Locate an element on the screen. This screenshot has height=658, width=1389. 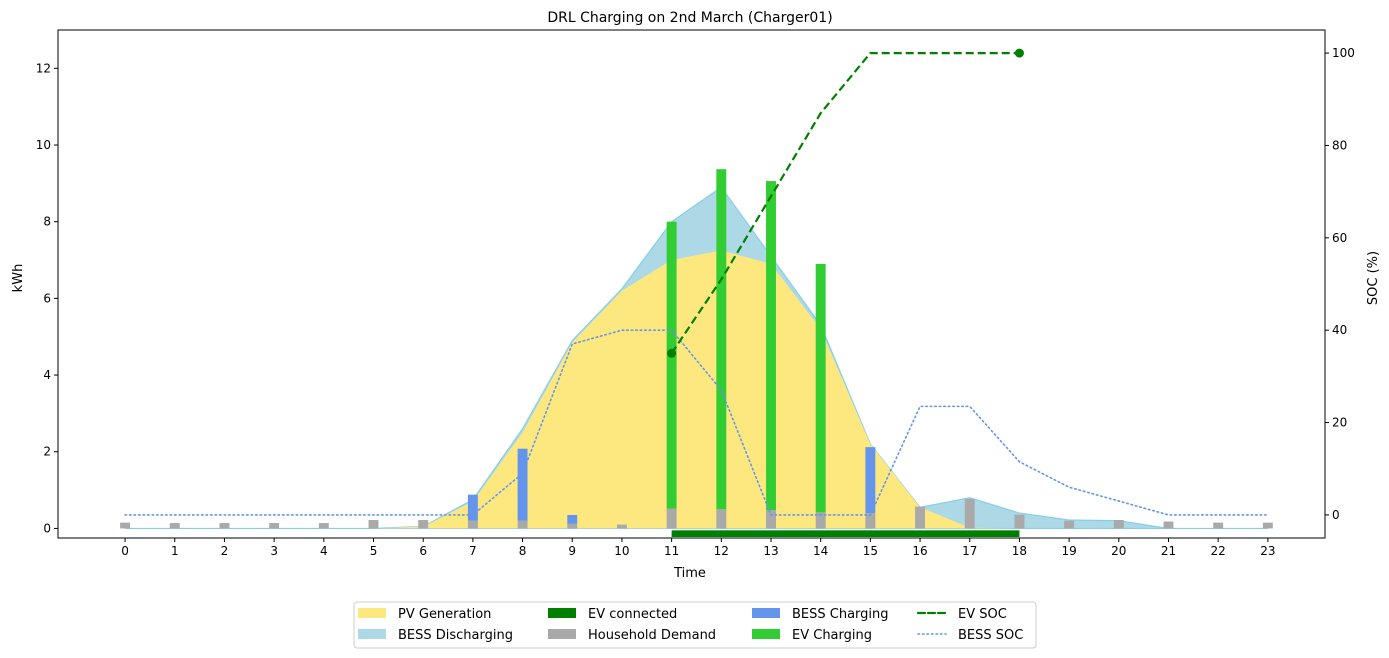
y2-tick-label: 0 is located at coordinates (1336, 515).